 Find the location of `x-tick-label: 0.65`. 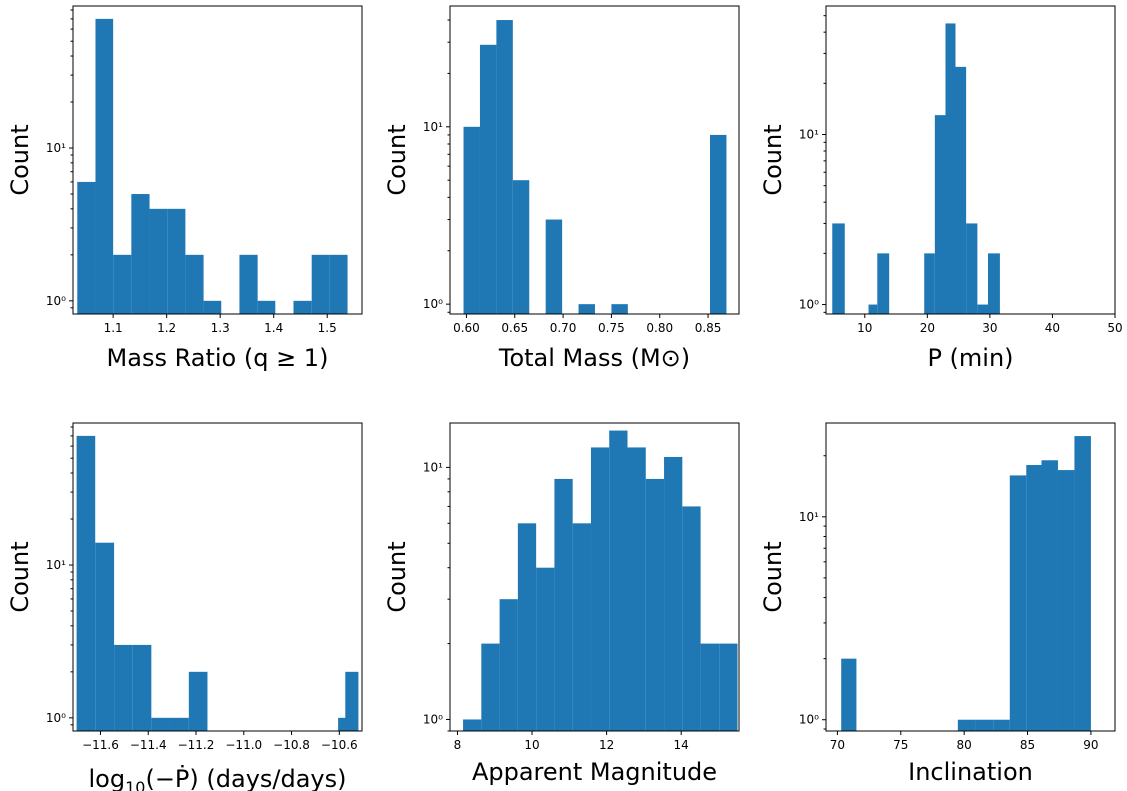

x-tick-label: 0.65 is located at coordinates (514, 328).